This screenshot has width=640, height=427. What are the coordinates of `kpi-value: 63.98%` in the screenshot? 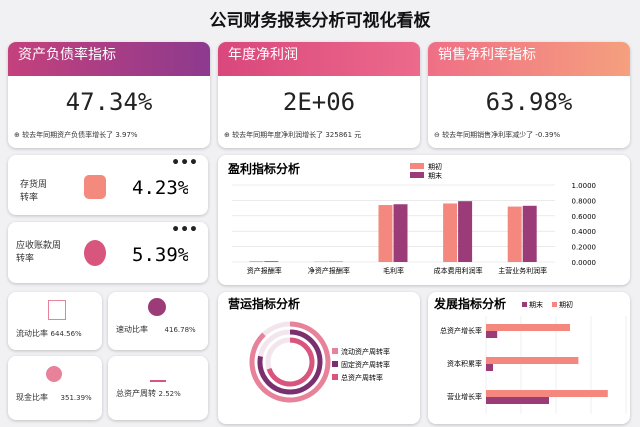 It's located at (529, 102).